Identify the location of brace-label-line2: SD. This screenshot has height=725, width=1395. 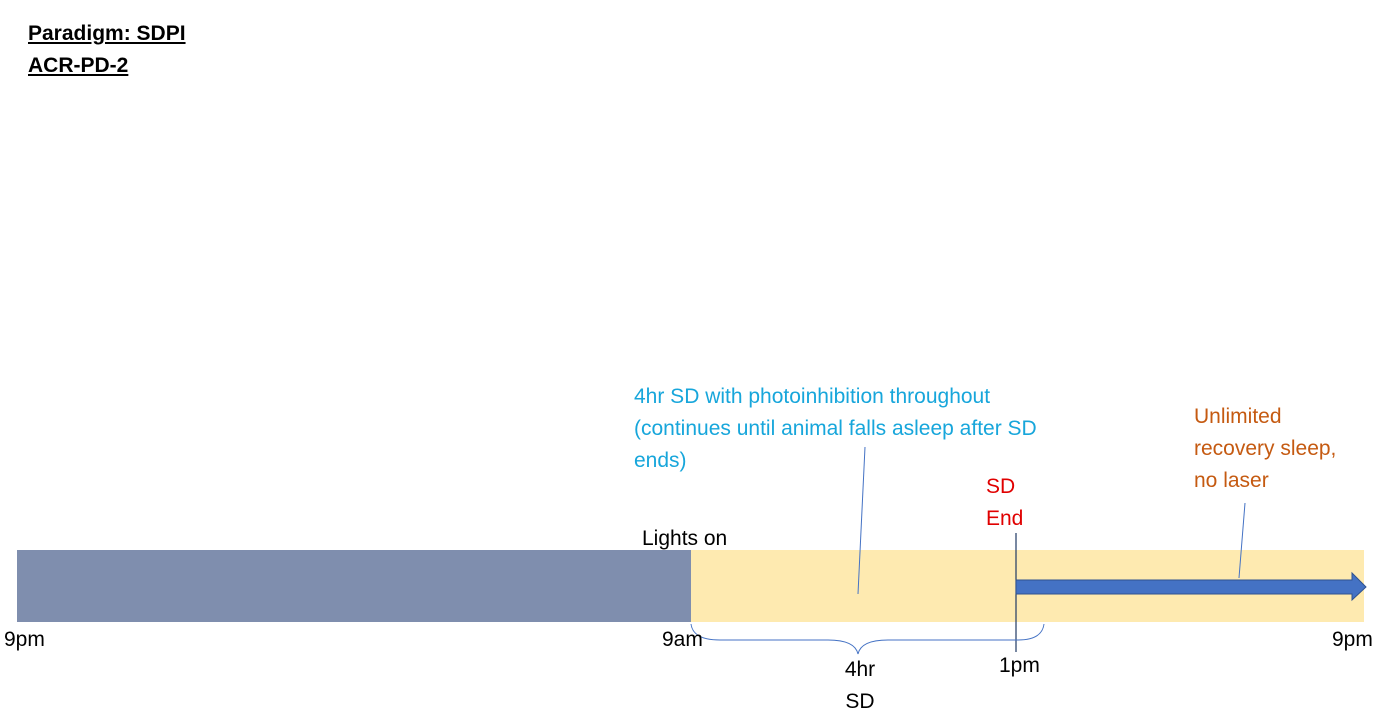
(860, 701).